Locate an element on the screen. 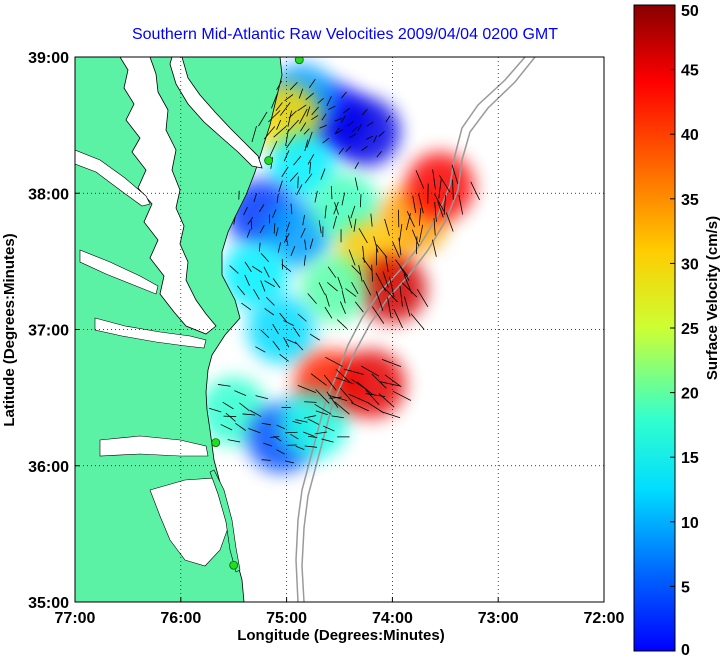 The height and width of the screenshot is (659, 724). colorbar-tick-label: 45 is located at coordinates (690, 71).